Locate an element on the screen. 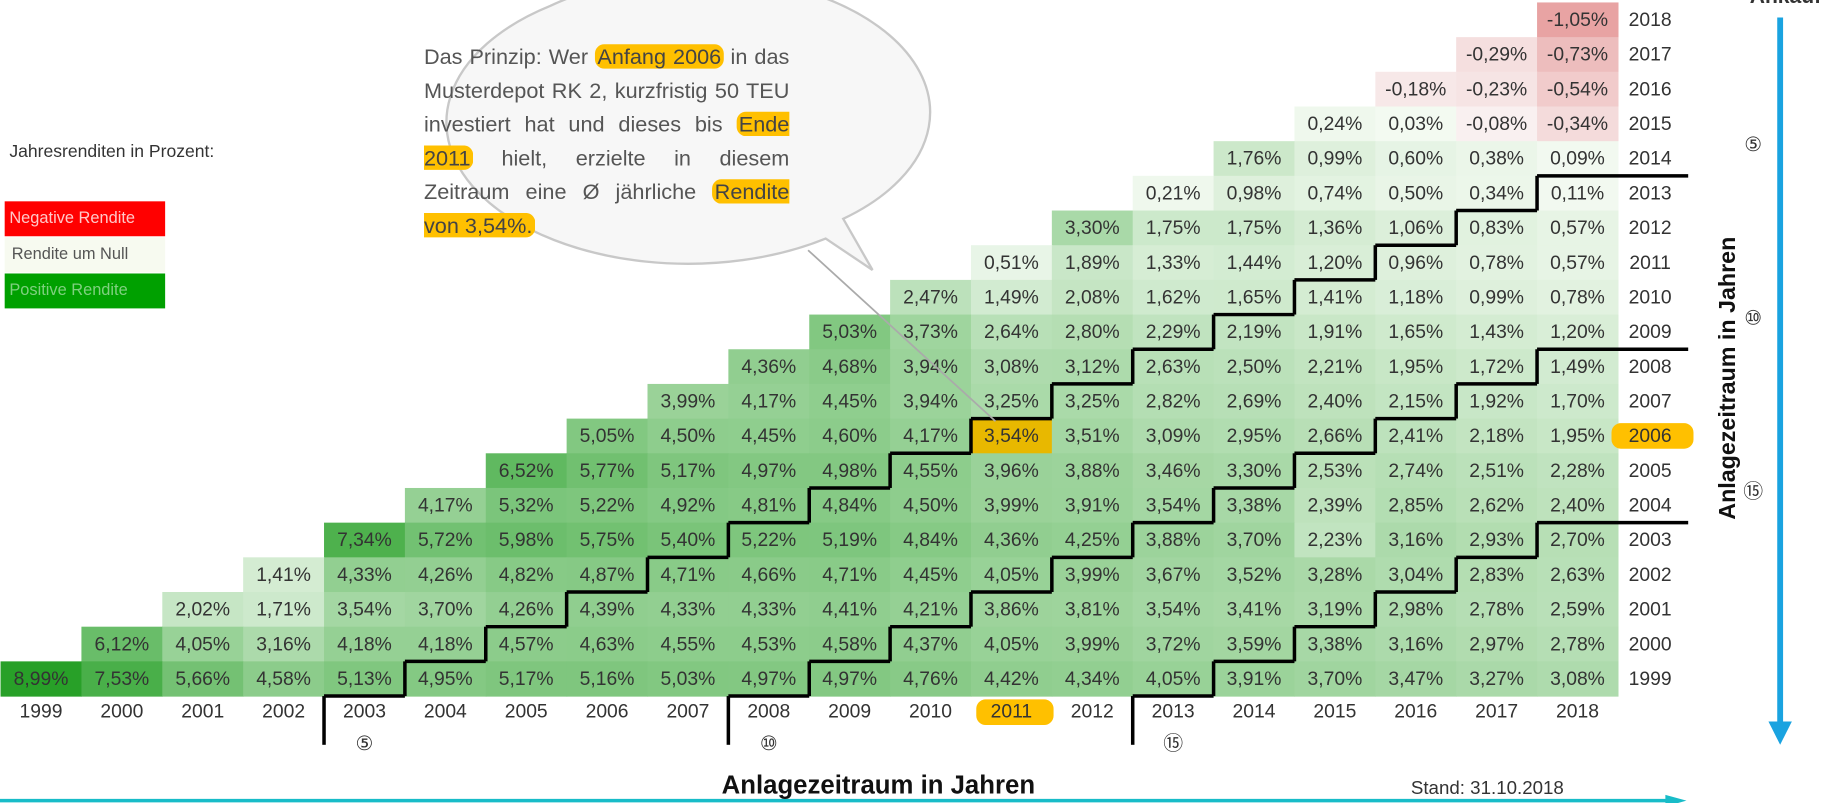  cell-value: 2,95% is located at coordinates (1254, 436).